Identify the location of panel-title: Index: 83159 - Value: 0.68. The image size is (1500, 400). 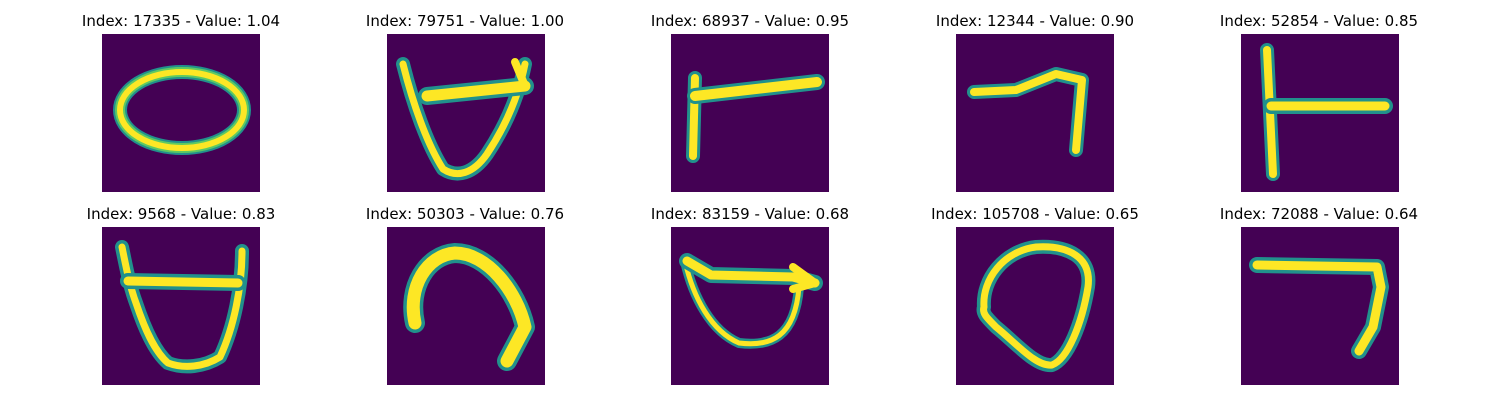
(750, 214).